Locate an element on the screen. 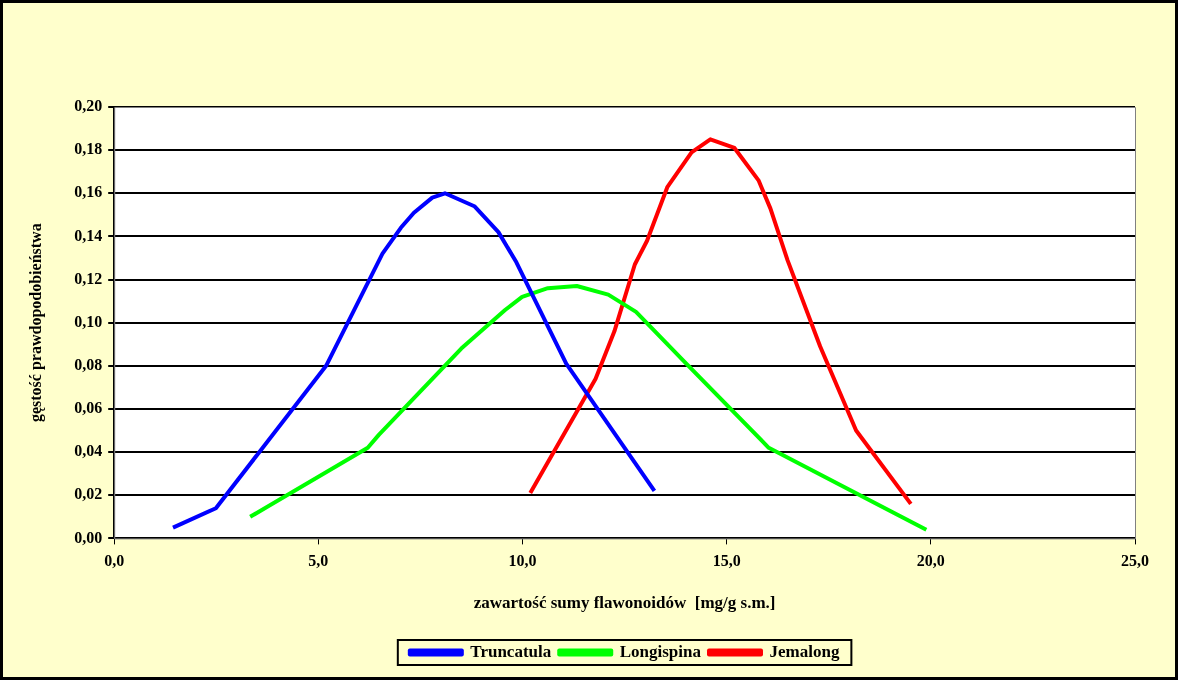  x-tick-label: 15,0 is located at coordinates (726, 561).